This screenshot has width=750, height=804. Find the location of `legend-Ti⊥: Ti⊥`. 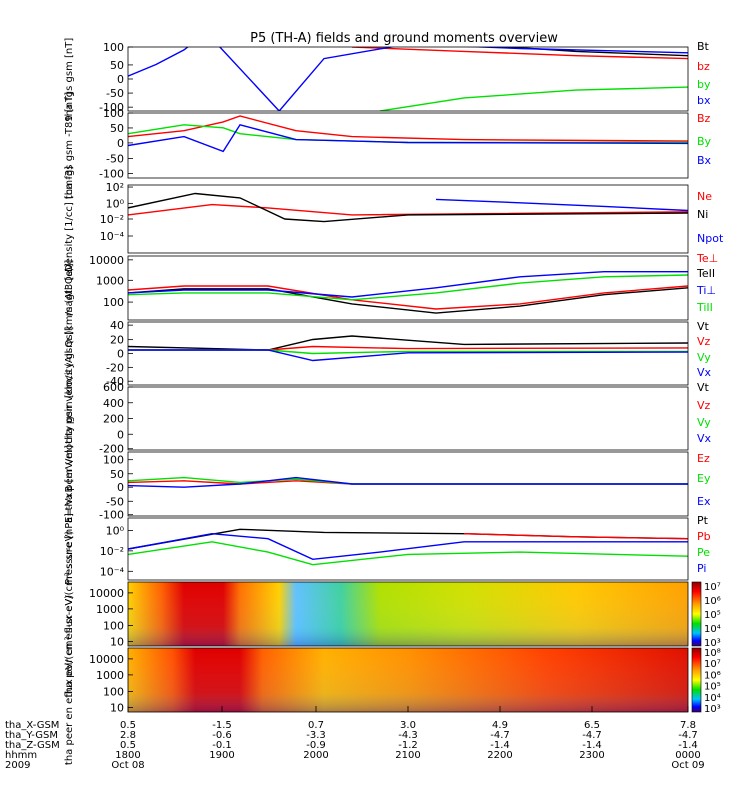

legend-Ti⊥: Ti⊥ is located at coordinates (706, 290).